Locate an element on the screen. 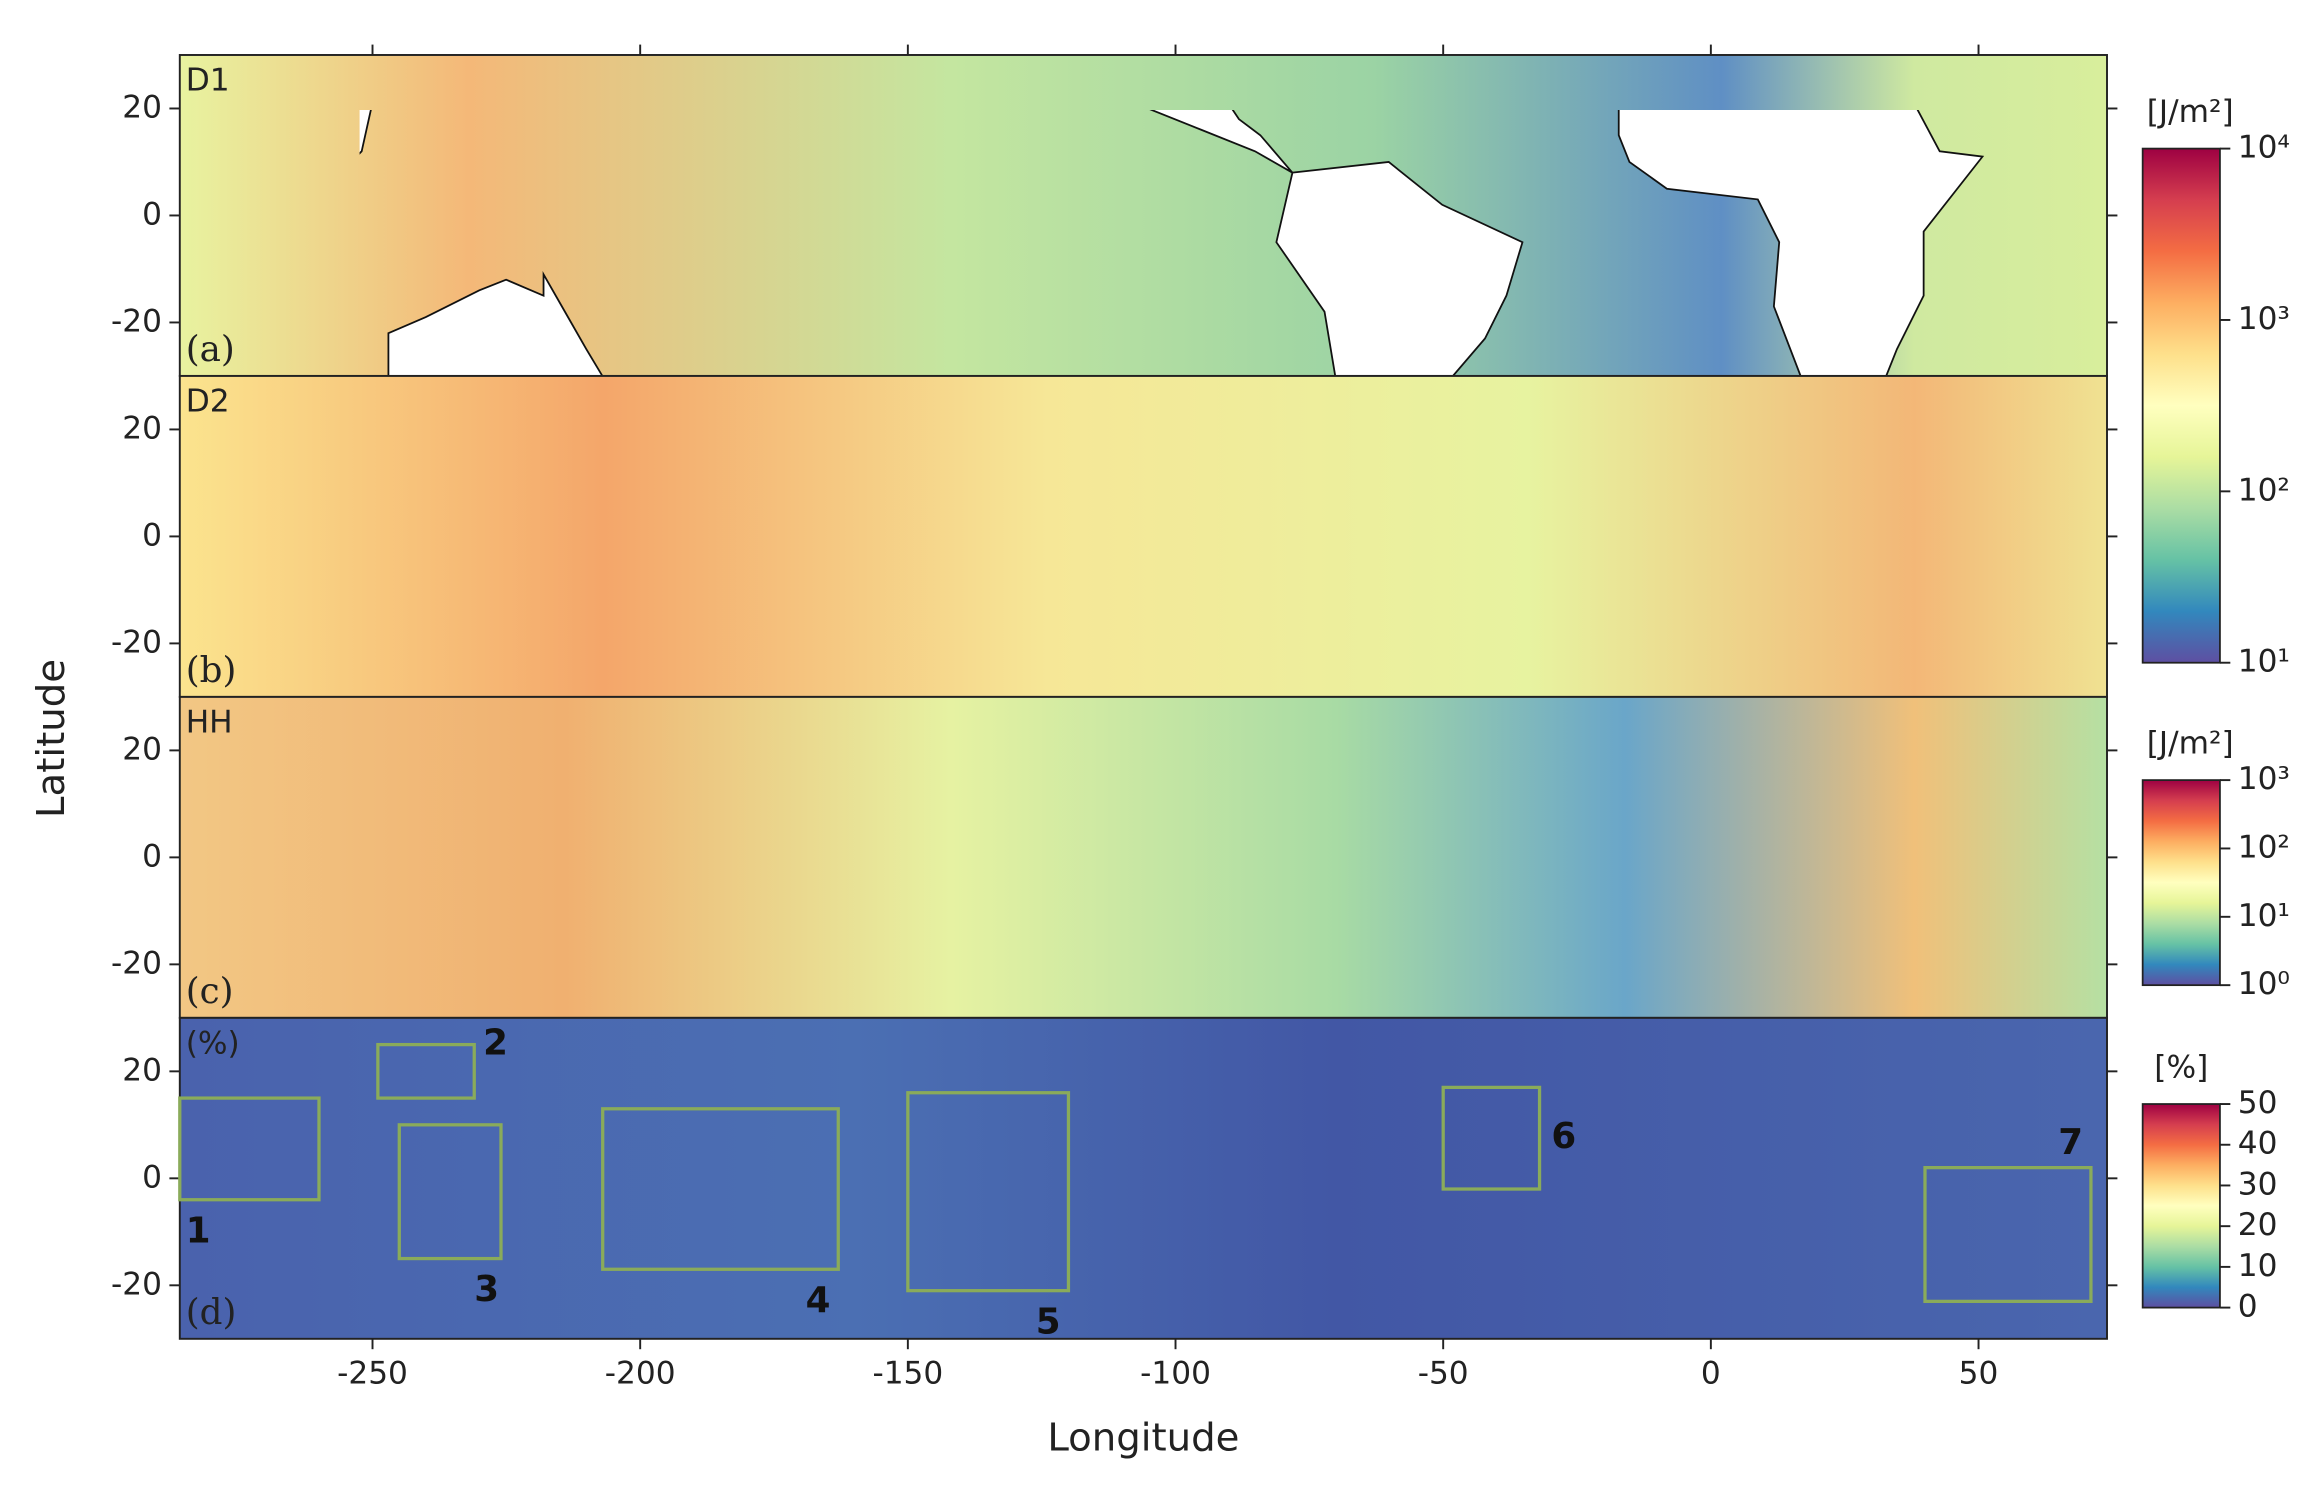 This screenshot has width=2318, height=1488. x-tick-label: 0 is located at coordinates (1711, 1373).